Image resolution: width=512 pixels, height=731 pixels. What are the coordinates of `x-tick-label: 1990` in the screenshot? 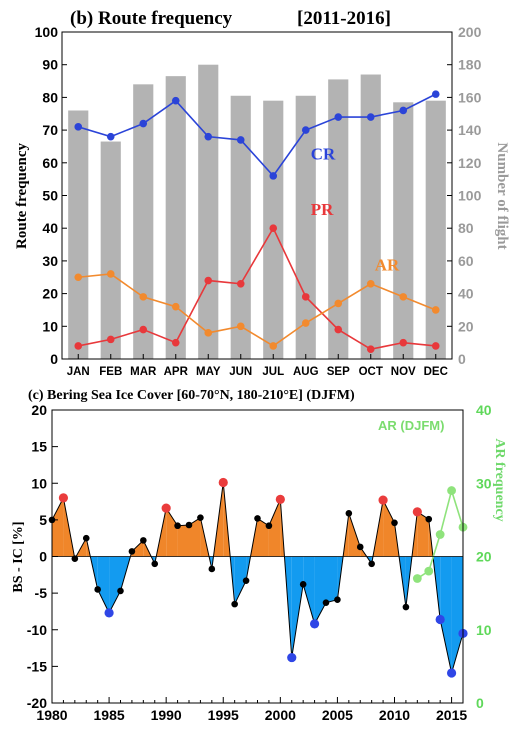 It's located at (166, 715).